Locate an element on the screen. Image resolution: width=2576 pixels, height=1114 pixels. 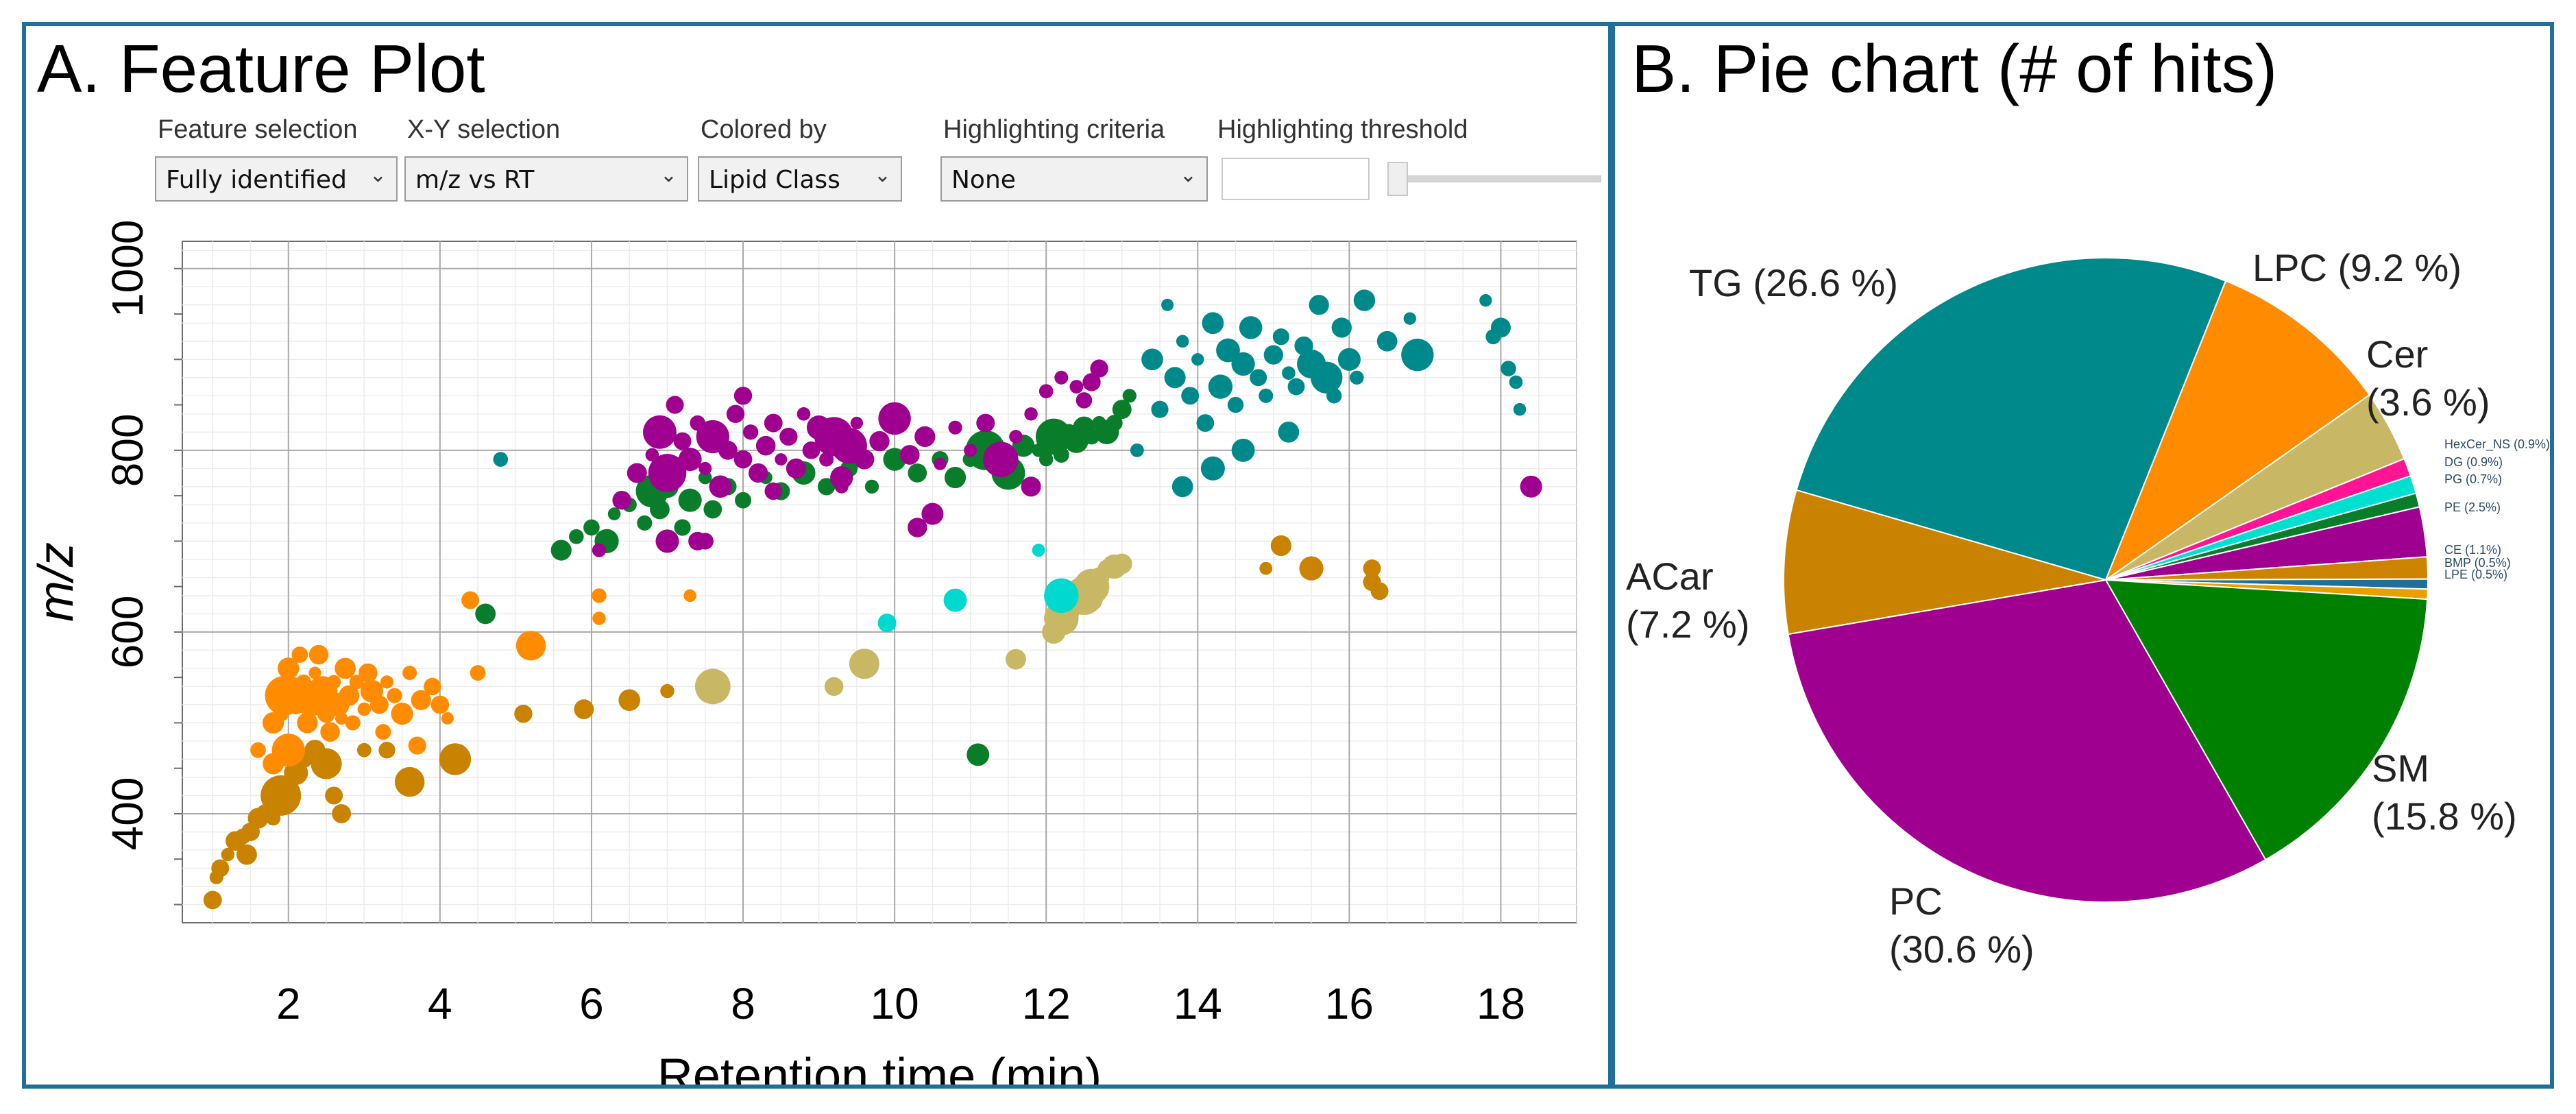
highlighting-criteria-dropdown: None ⌄ is located at coordinates (1074, 179).